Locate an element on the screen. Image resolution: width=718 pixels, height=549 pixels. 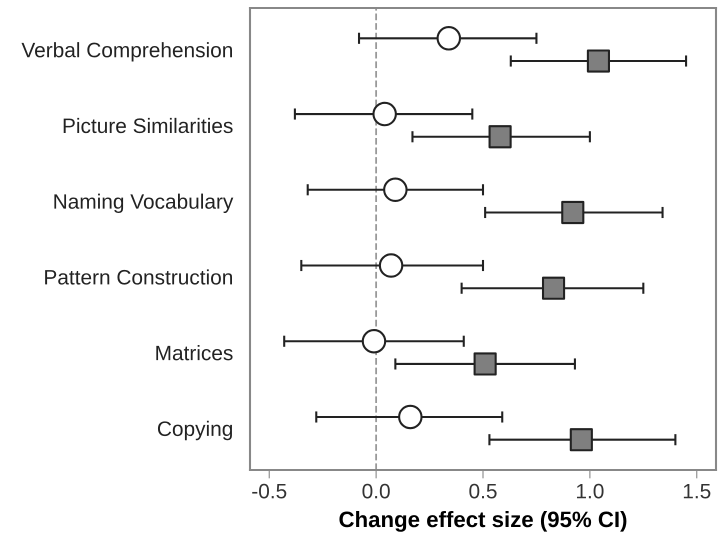
y-tick-label: Pattern Construction is located at coordinates (138, 277).